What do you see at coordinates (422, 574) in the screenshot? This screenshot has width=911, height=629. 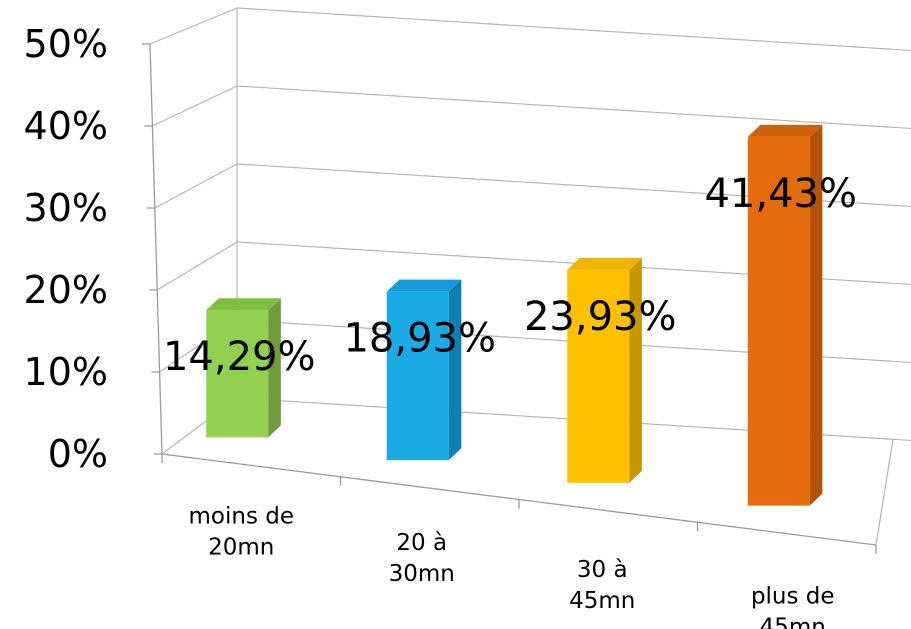 I see `x-tick-label: 30mn` at bounding box center [422, 574].